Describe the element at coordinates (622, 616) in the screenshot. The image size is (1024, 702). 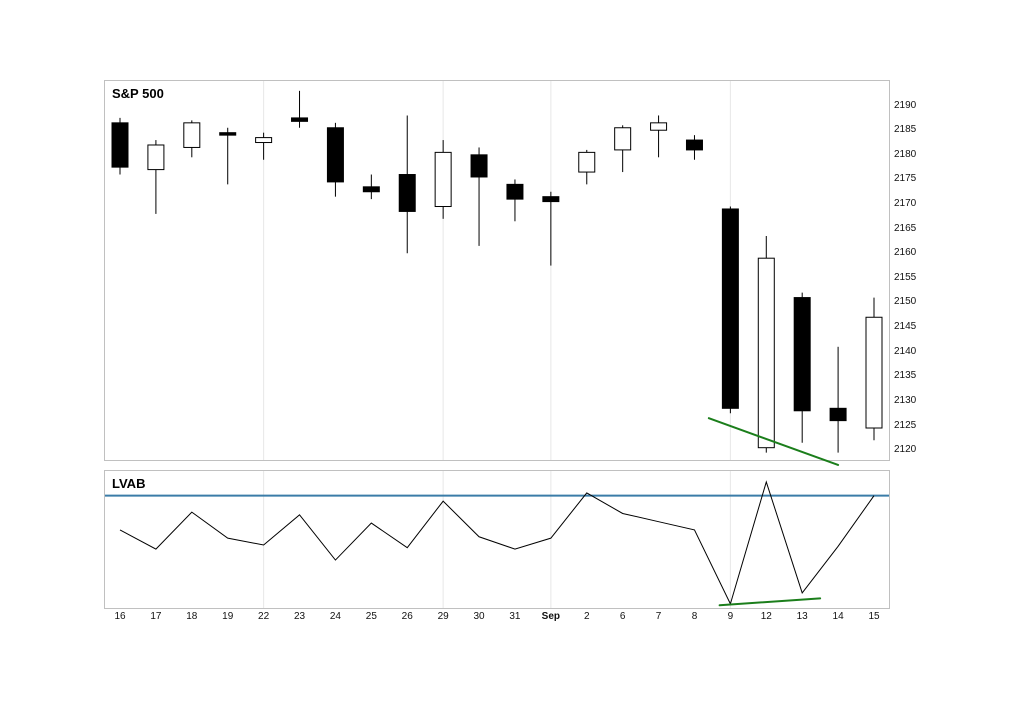
I see `date-axis-label: 6` at that location.